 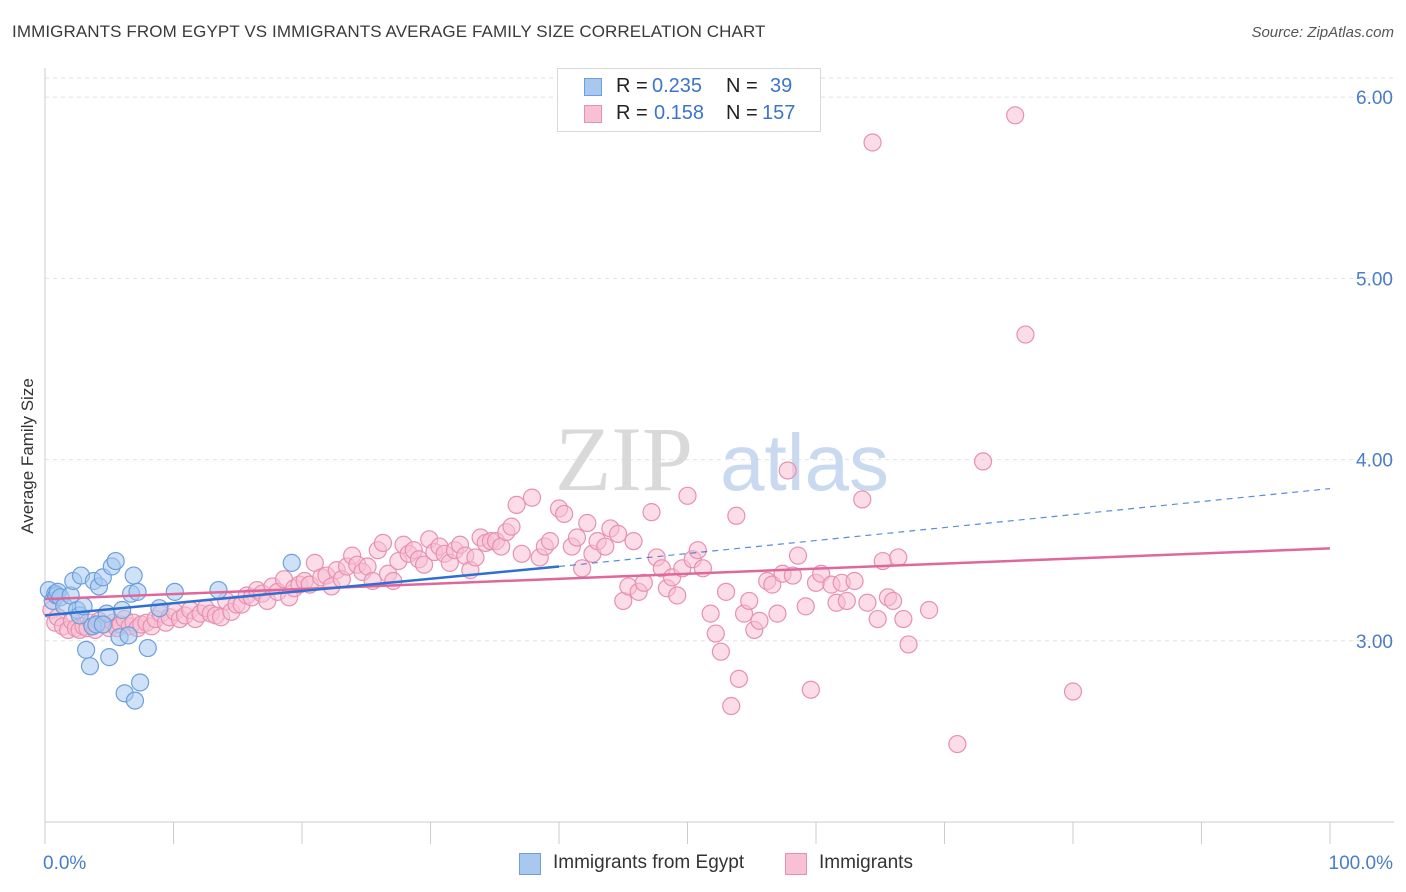 What do you see at coordinates (1374, 98) in the screenshot?
I see `y-tick-label: 6.00` at bounding box center [1374, 98].